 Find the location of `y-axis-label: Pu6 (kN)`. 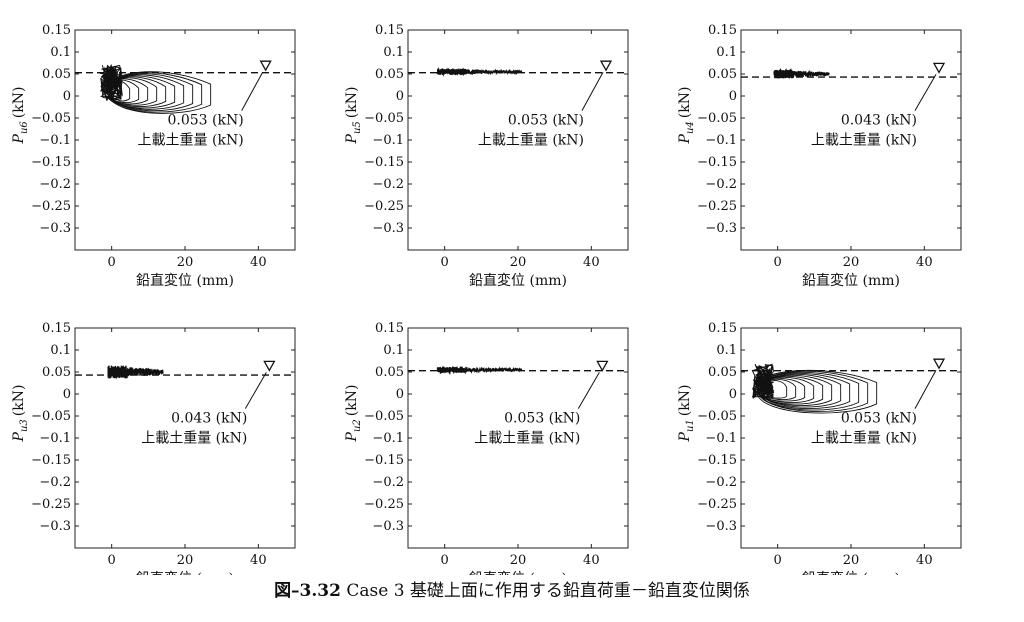

y-axis-label: Pu6 (kN) is located at coordinates (20, 116).